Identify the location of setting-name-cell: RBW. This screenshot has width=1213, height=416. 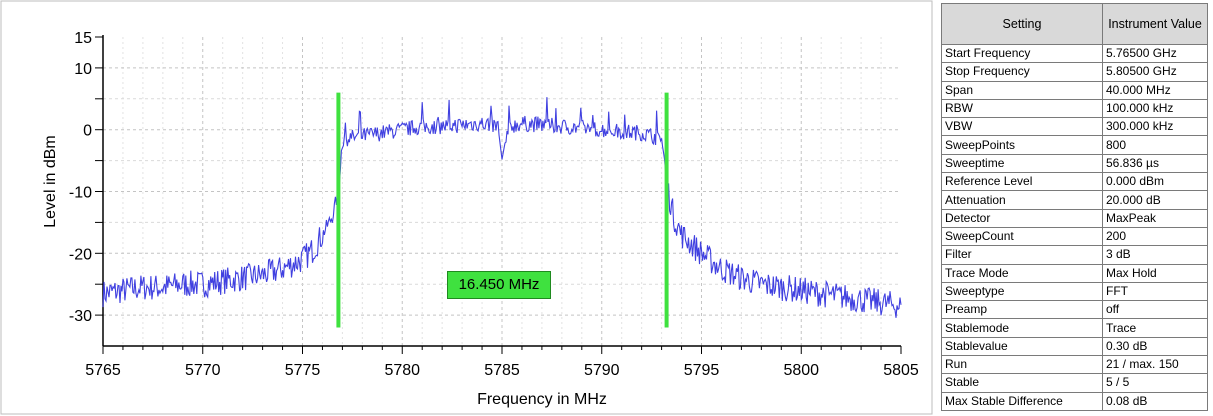
(1022, 108).